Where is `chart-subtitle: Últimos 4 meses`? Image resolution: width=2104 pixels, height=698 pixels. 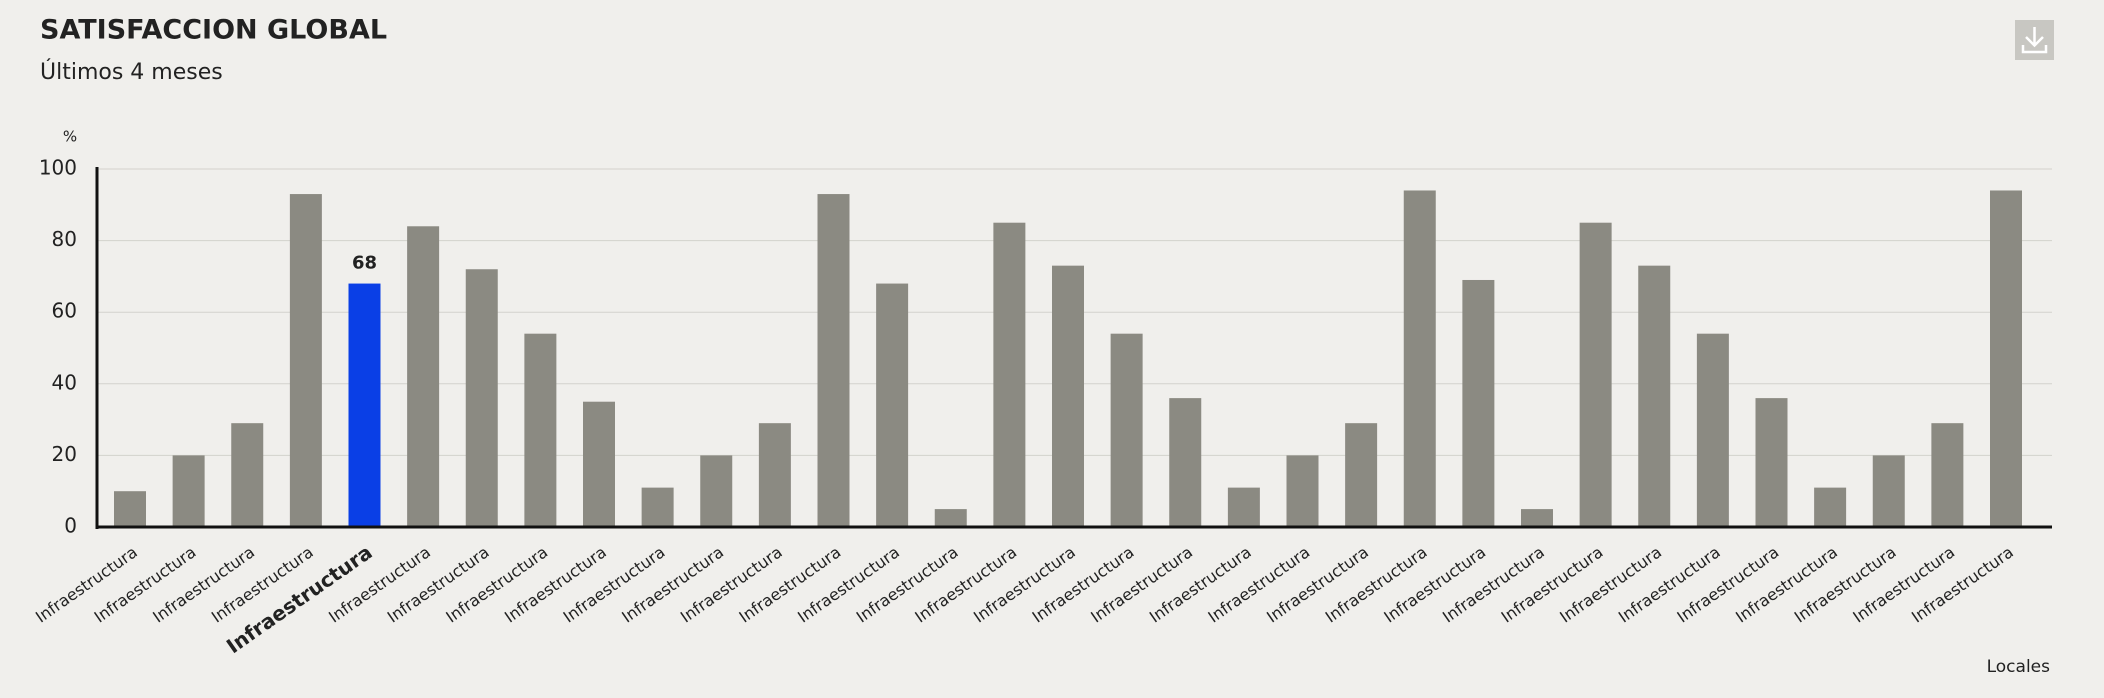 chart-subtitle: Últimos 4 meses is located at coordinates (131, 72).